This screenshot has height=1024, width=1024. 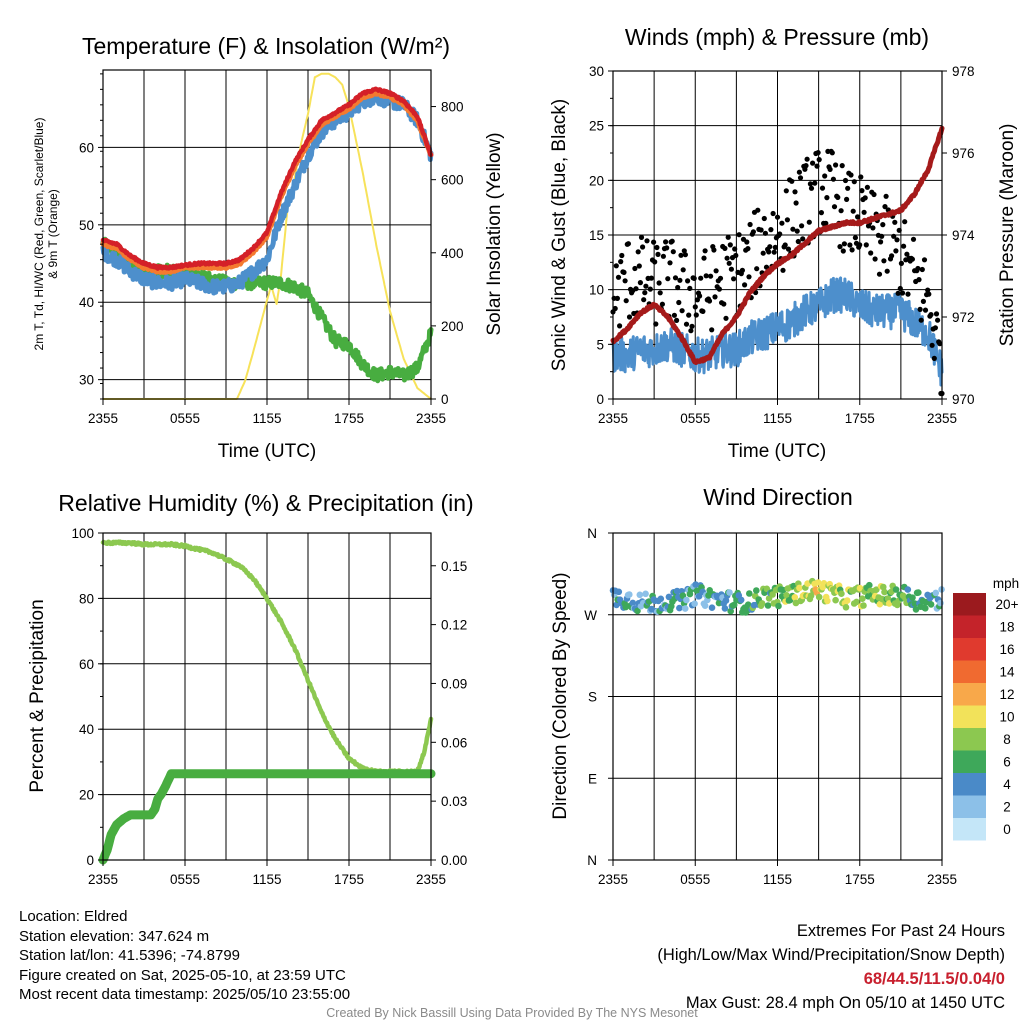 What do you see at coordinates (1007, 672) in the screenshot?
I see `legend-label: 14` at bounding box center [1007, 672].